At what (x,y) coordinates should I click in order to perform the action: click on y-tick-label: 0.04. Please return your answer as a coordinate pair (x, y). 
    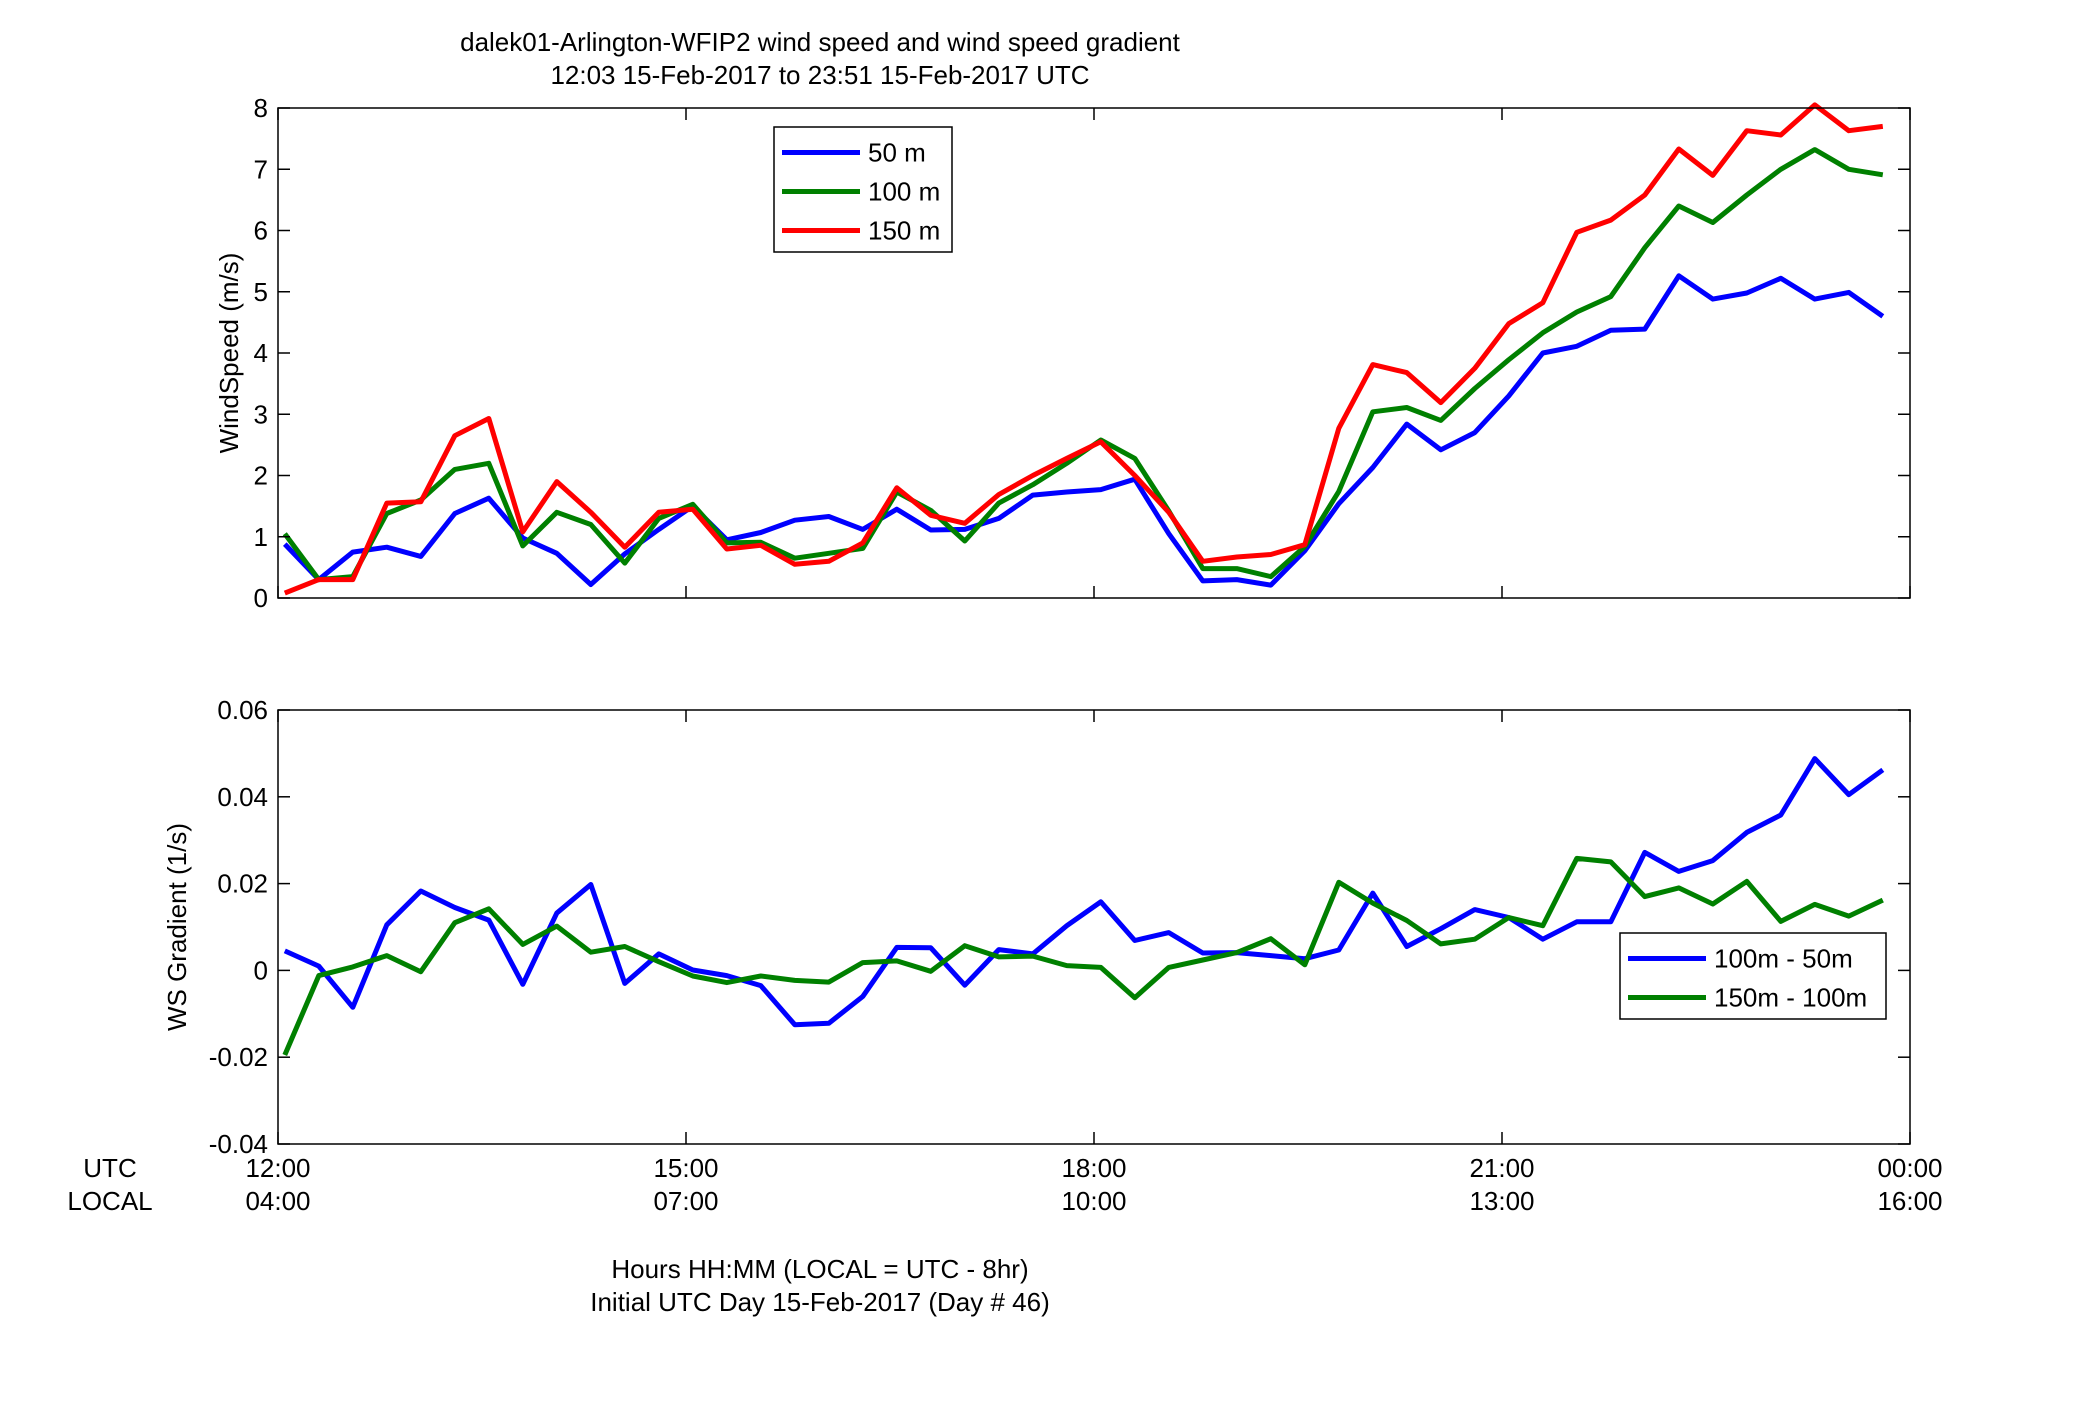
    Looking at the image, I should click on (242, 797).